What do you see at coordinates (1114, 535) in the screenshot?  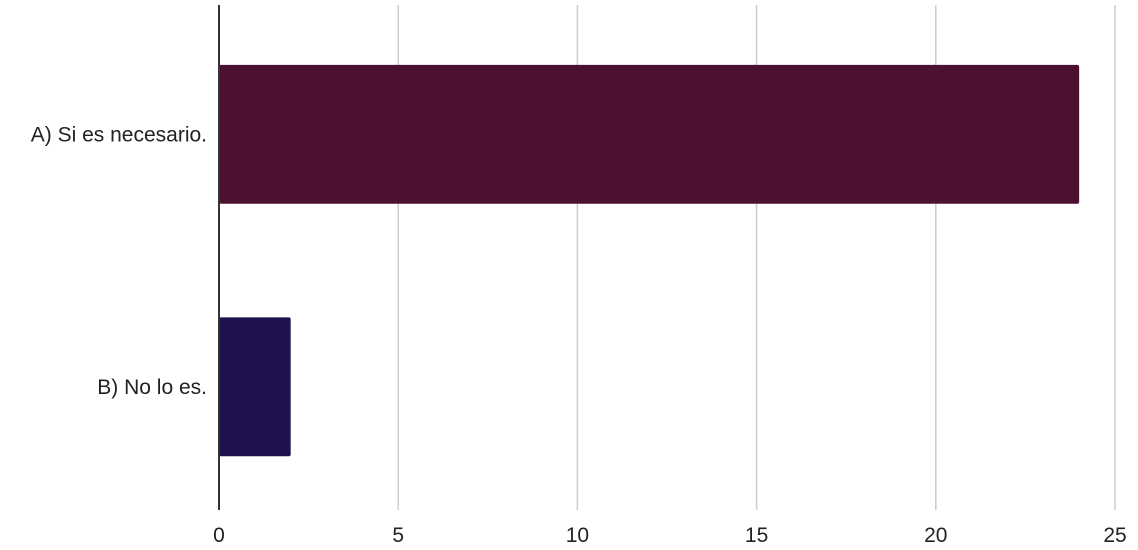 I see `x-tick-label-25: 25` at bounding box center [1114, 535].